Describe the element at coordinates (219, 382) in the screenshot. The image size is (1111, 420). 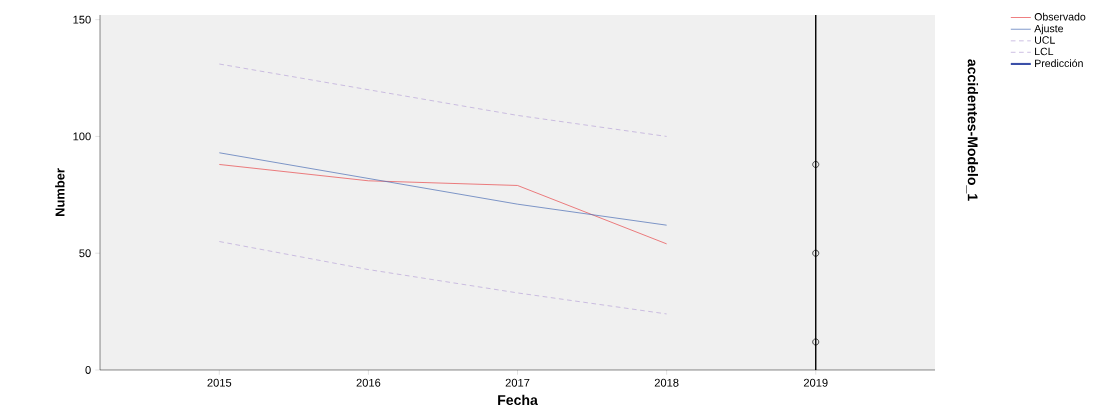
I see `x-tick-label: 2015` at that location.